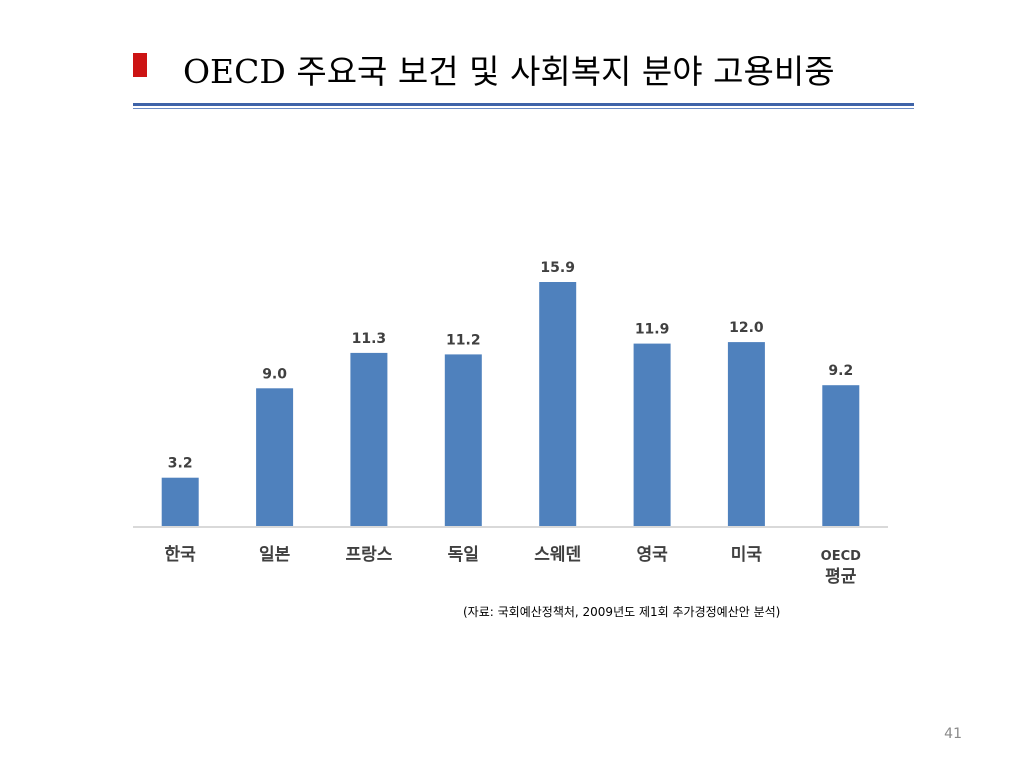 This screenshot has height=768, width=1024. I want to click on category-label-1: 일본, so click(275, 555).